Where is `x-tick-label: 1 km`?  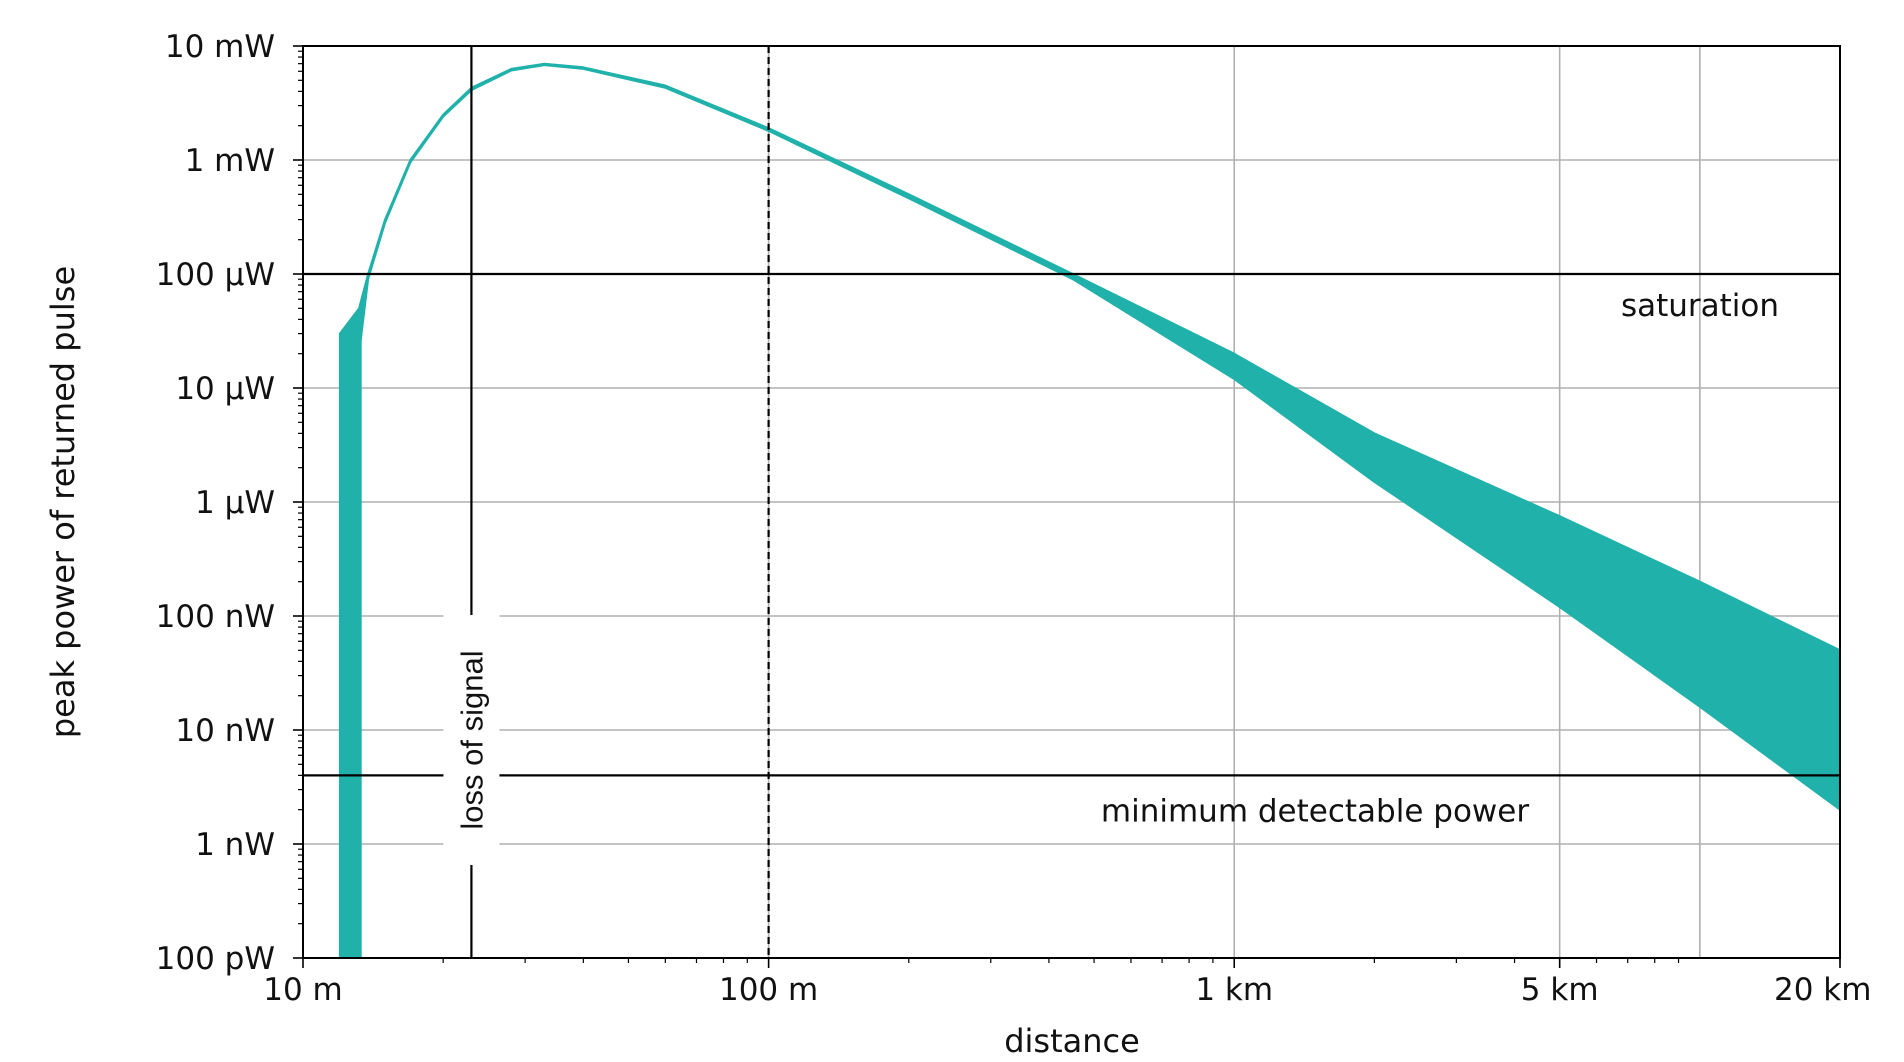 x-tick-label: 1 km is located at coordinates (1234, 990).